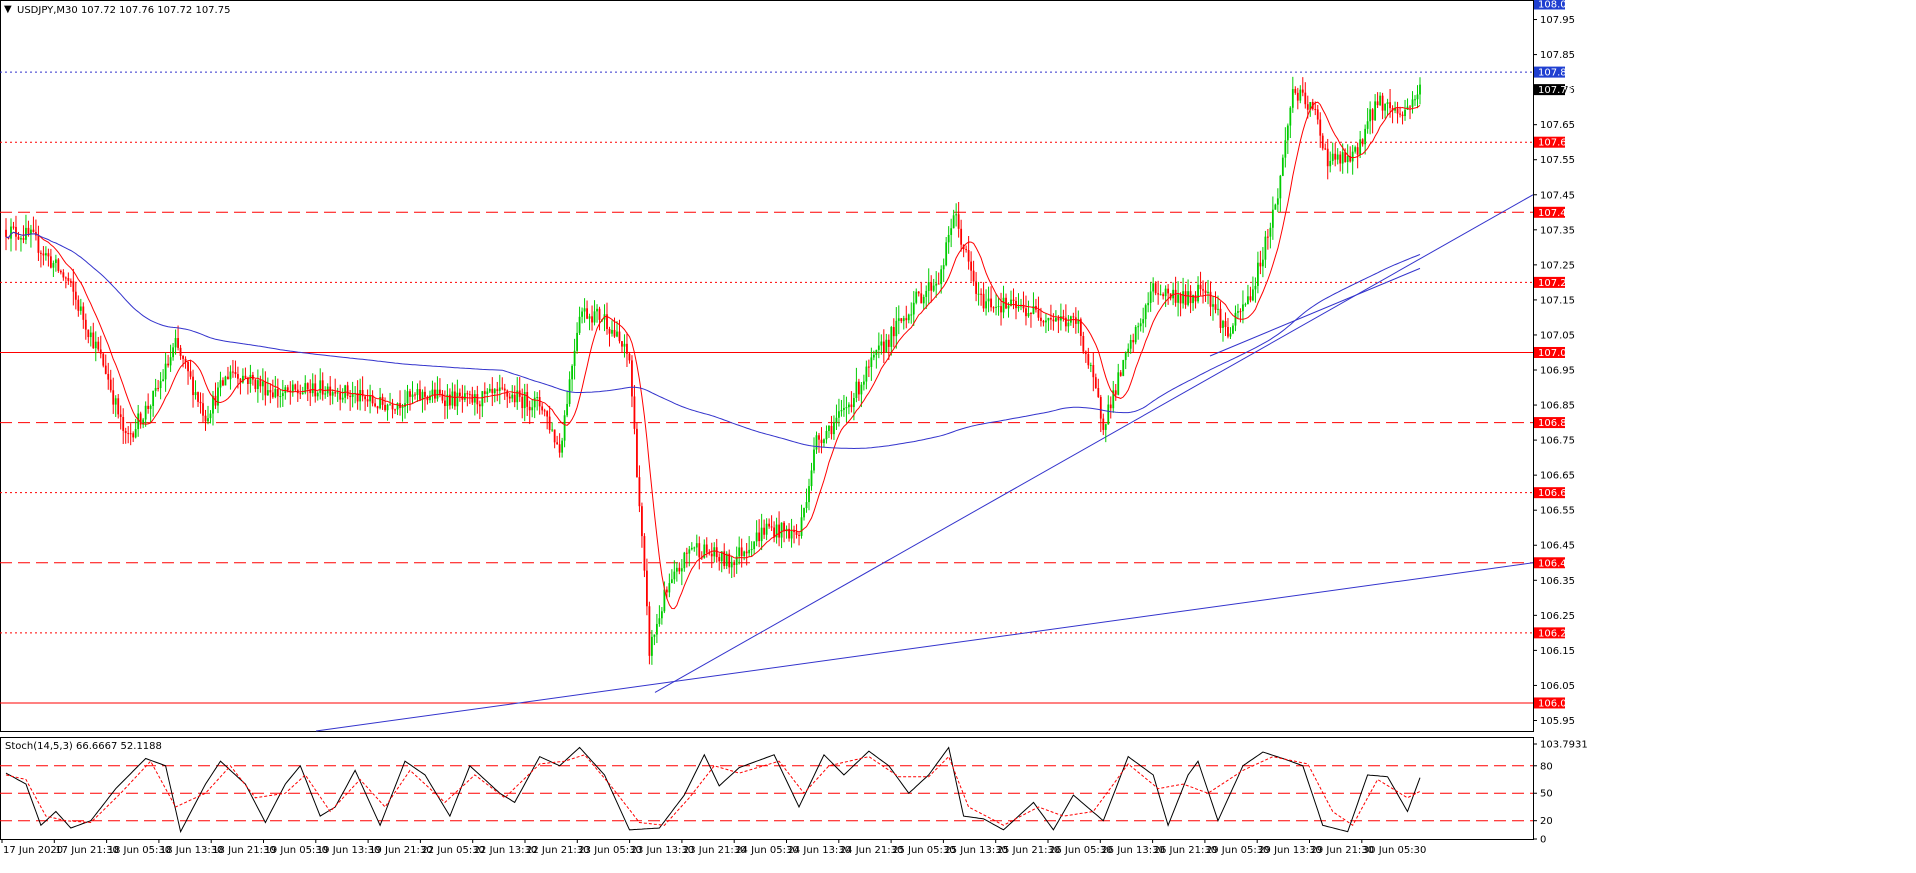 This screenshot has height=873, width=1916. I want to click on time-tick-label: 19 Jun 21:30, so click(401, 850).